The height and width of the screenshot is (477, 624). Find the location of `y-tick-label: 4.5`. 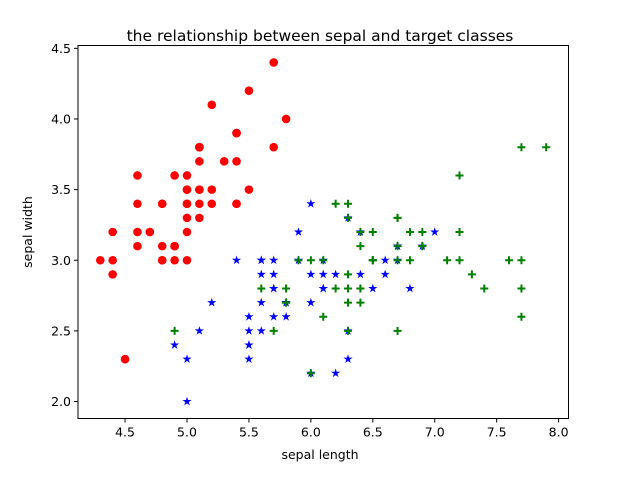

y-tick-label: 4.5 is located at coordinates (61, 48).